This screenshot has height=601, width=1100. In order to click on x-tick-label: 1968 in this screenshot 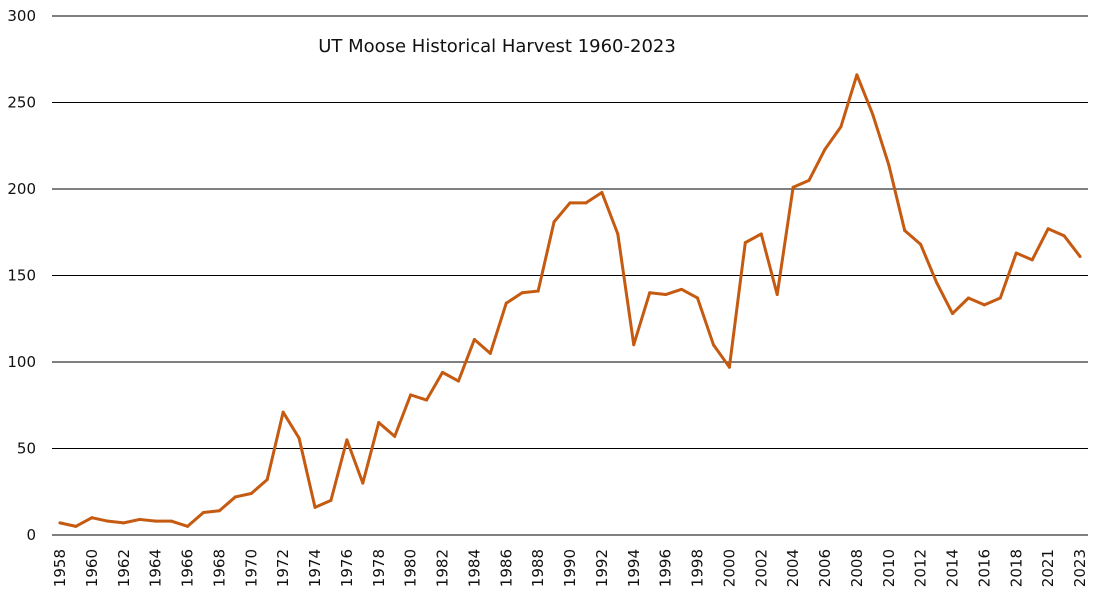, I will do `click(219, 568)`.